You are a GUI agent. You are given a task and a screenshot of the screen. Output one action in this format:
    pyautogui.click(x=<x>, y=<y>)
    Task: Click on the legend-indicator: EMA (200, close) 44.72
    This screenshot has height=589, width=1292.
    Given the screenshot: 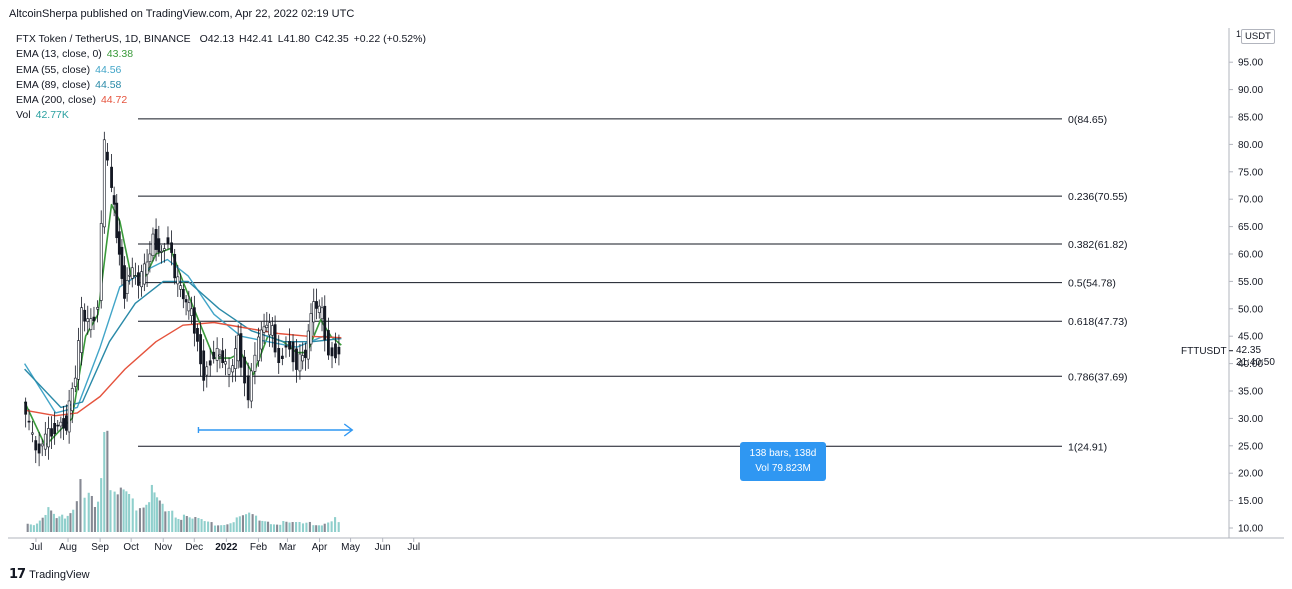 What is the action you would take?
    pyautogui.click(x=221, y=100)
    